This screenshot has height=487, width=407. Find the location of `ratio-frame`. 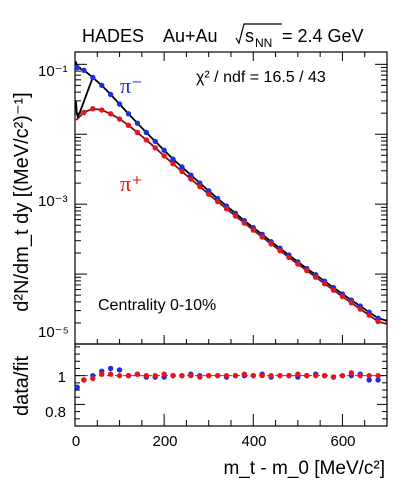

ratio-frame is located at coordinates (231, 385).